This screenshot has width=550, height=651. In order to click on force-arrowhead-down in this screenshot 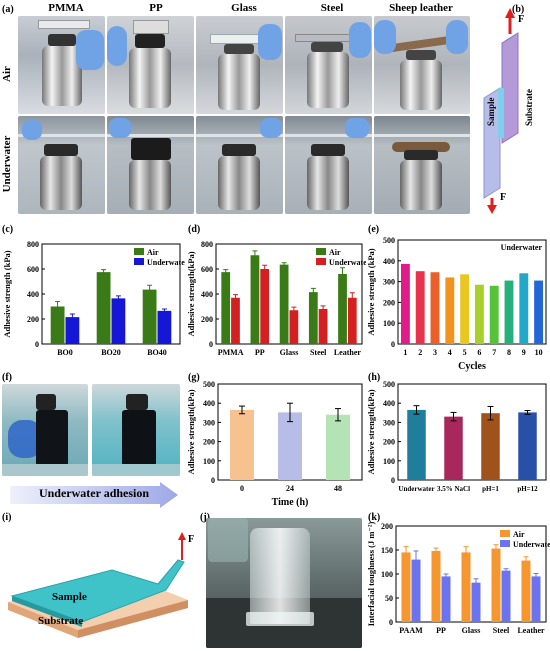, I will do `click(492, 209)`.